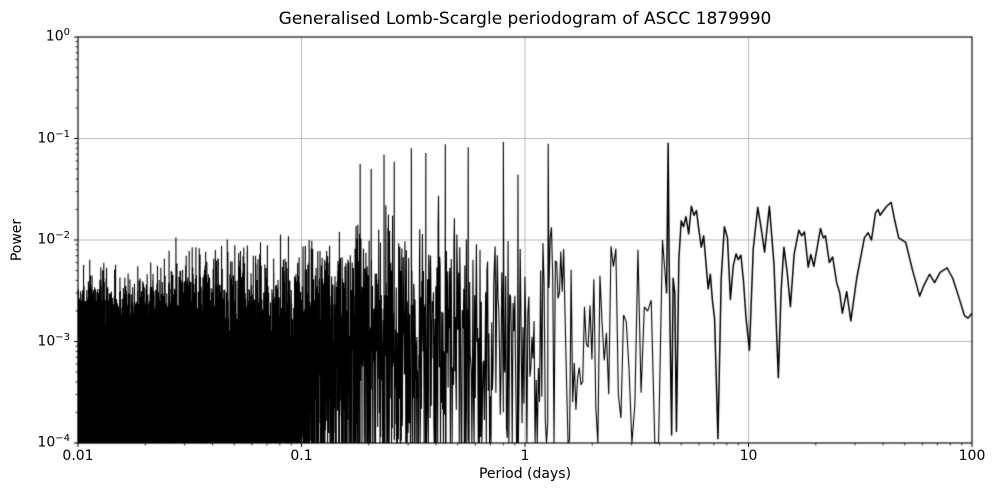 This screenshot has width=1000, height=500. Describe the element at coordinates (972, 456) in the screenshot. I see `x-tick-label: 100` at that location.